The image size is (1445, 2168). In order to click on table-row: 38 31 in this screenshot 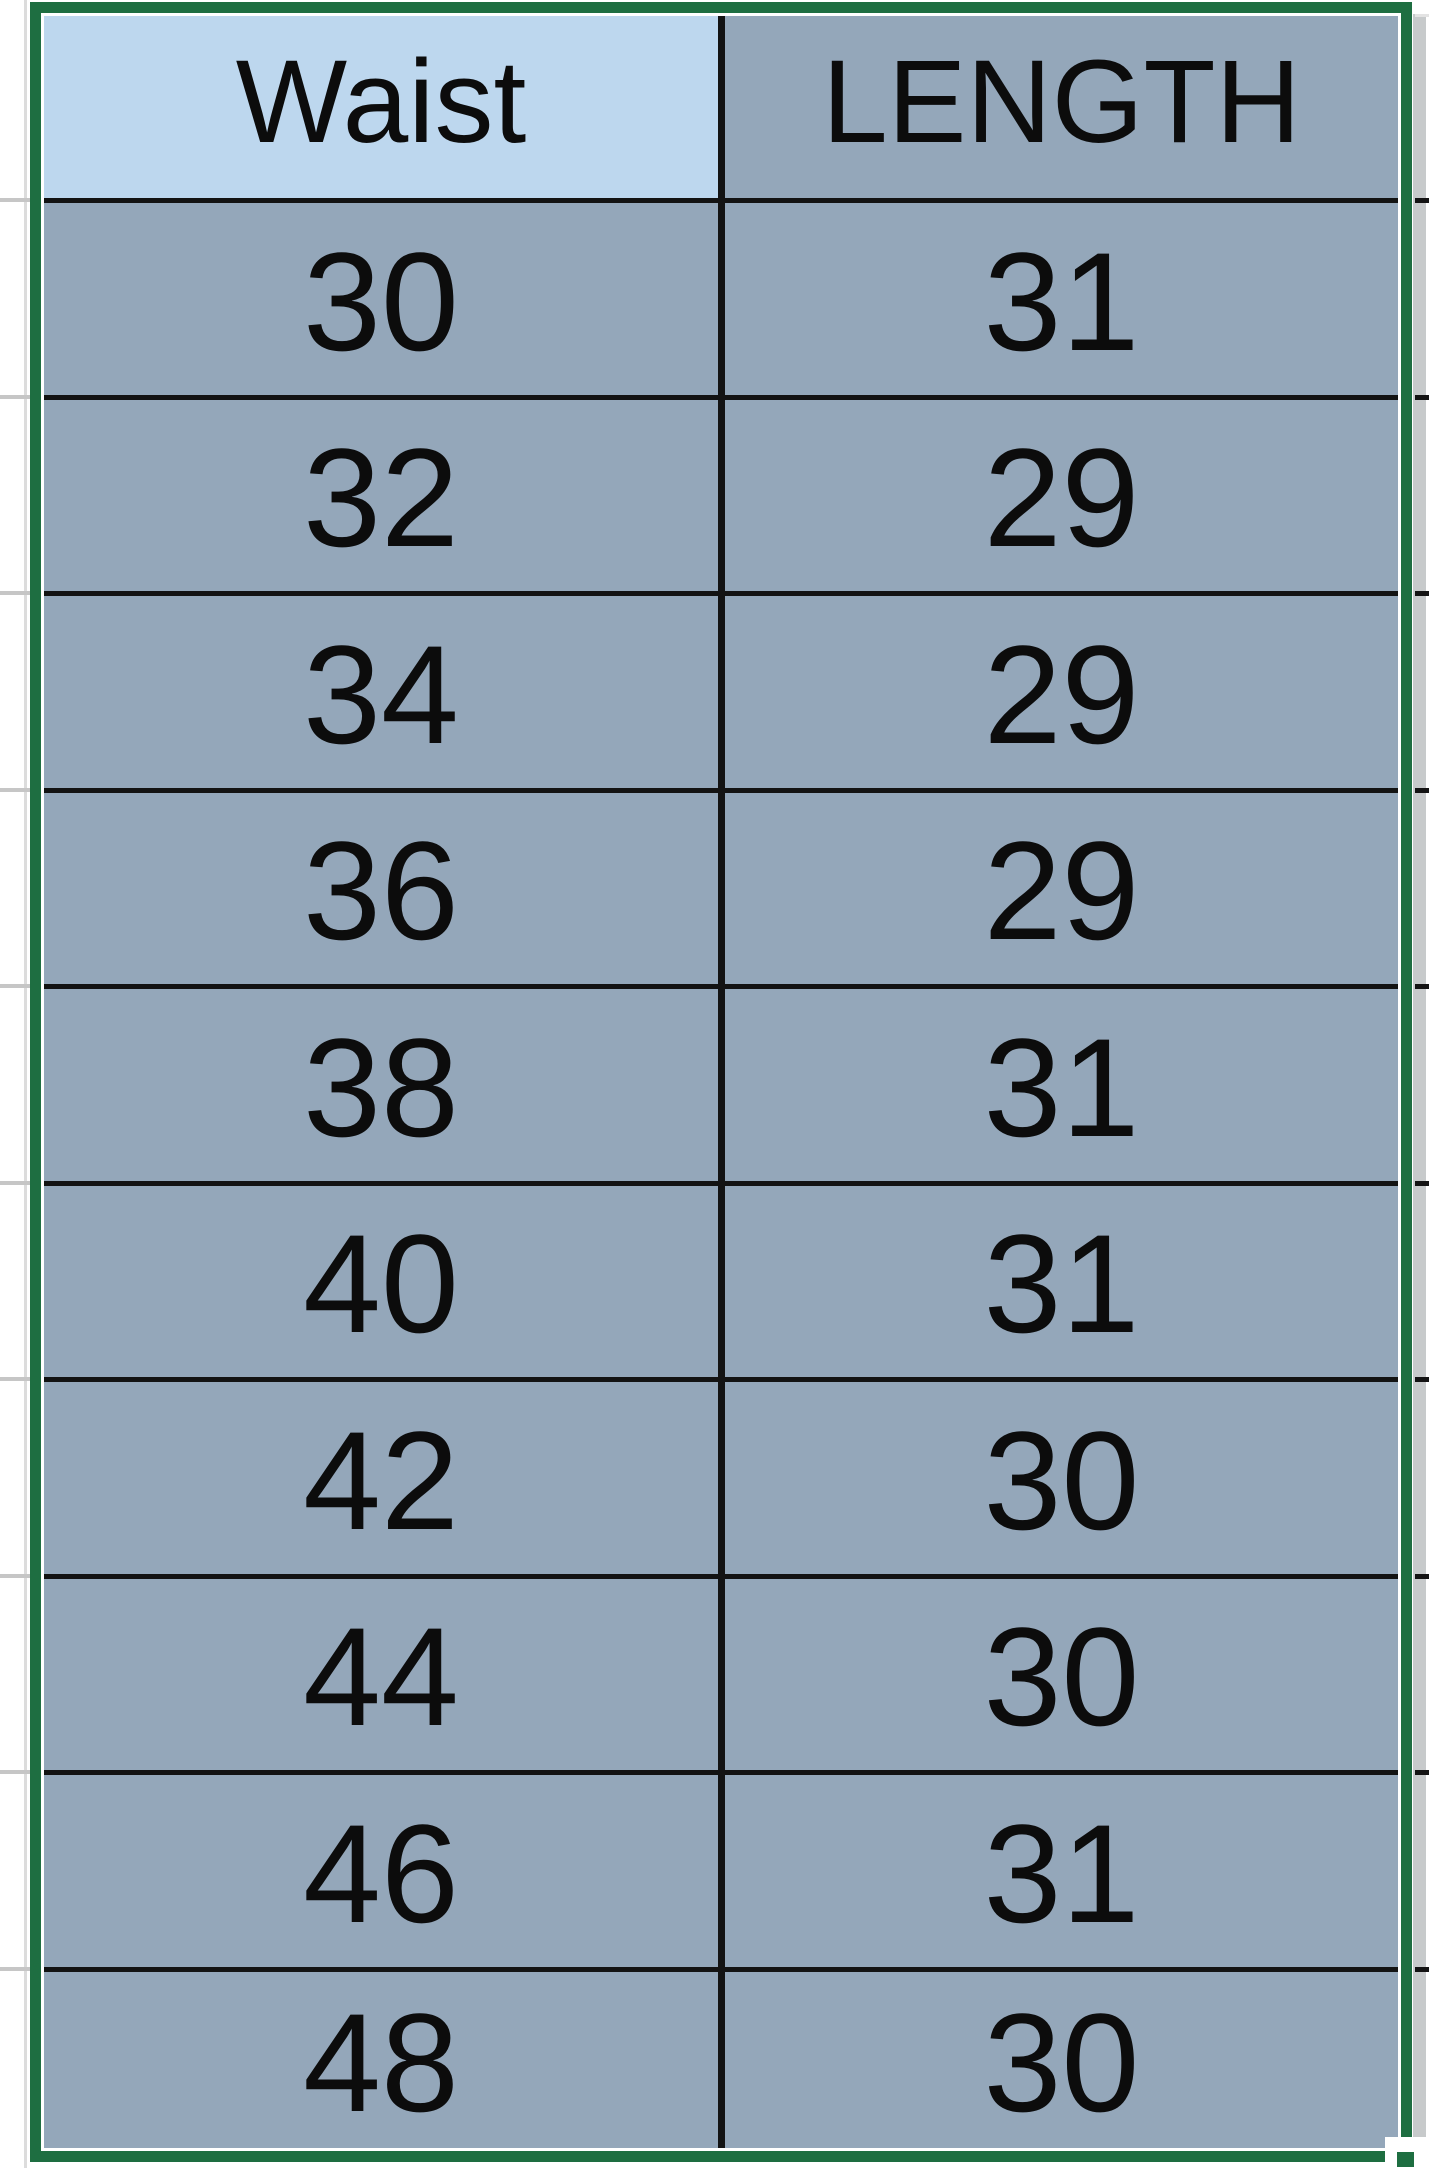, I will do `click(714, 1082)`.